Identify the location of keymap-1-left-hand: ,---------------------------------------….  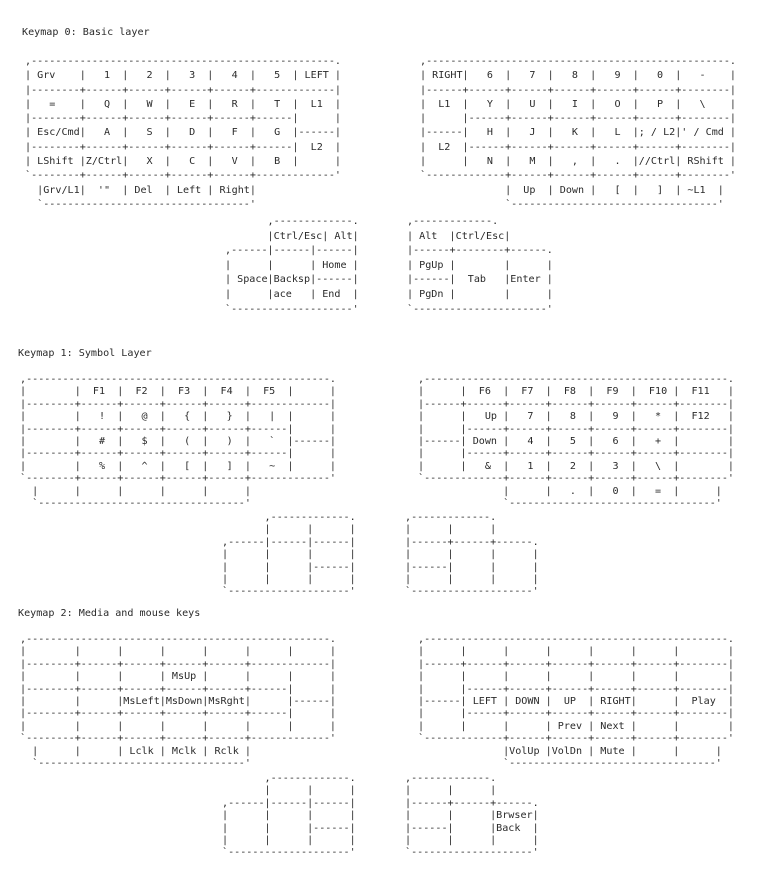
(178, 442).